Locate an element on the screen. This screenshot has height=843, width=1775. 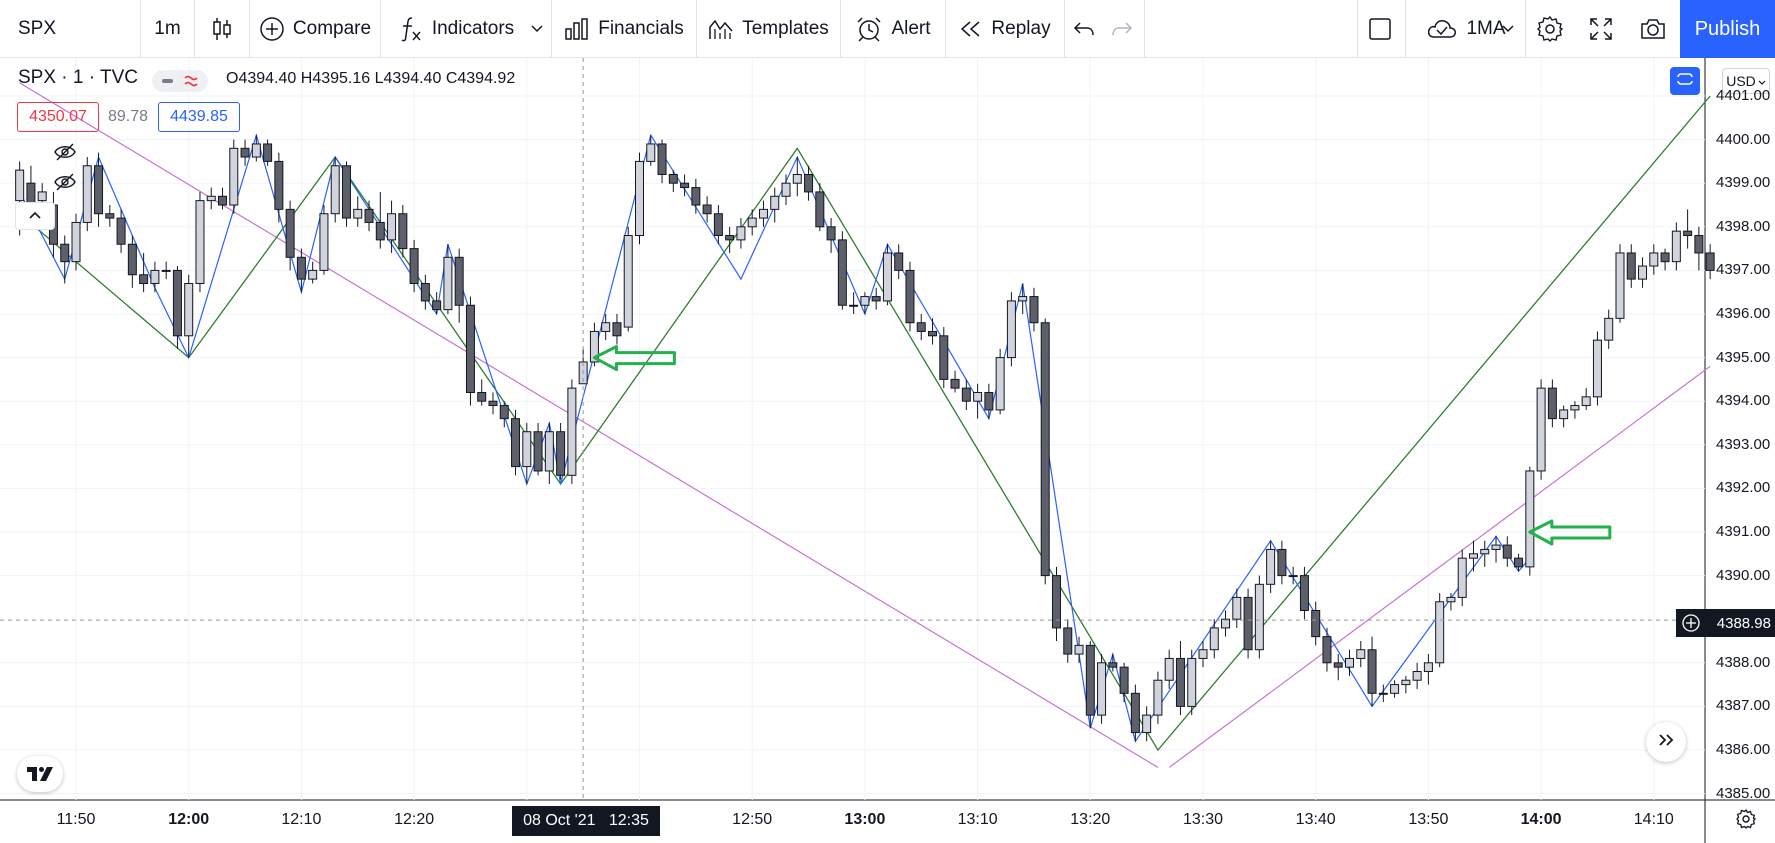
settings-button is located at coordinates (1550, 29).